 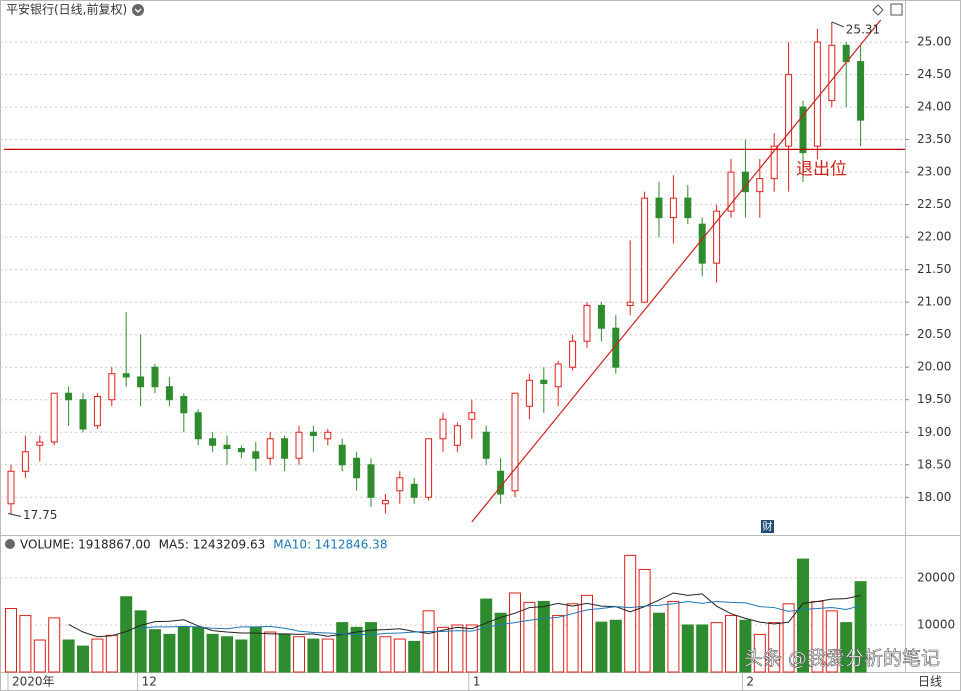 I want to click on y-tick-label: 22.50, so click(x=934, y=204).